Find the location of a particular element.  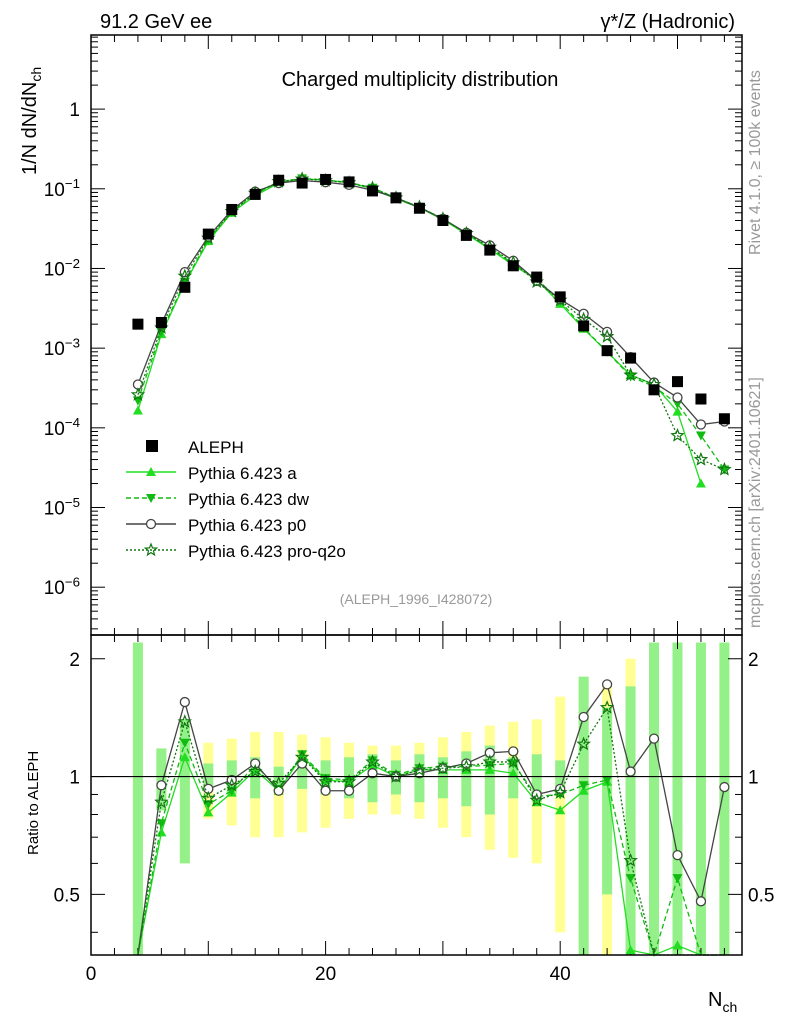

x-tick-label: 0 is located at coordinates (91, 974).